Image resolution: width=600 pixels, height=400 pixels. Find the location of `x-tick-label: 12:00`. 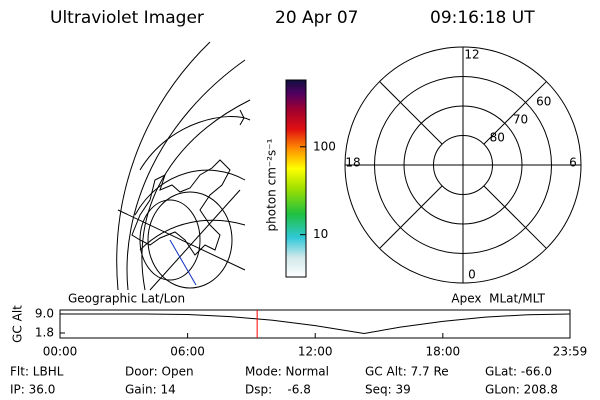

x-tick-label: 12:00 is located at coordinates (315, 352).